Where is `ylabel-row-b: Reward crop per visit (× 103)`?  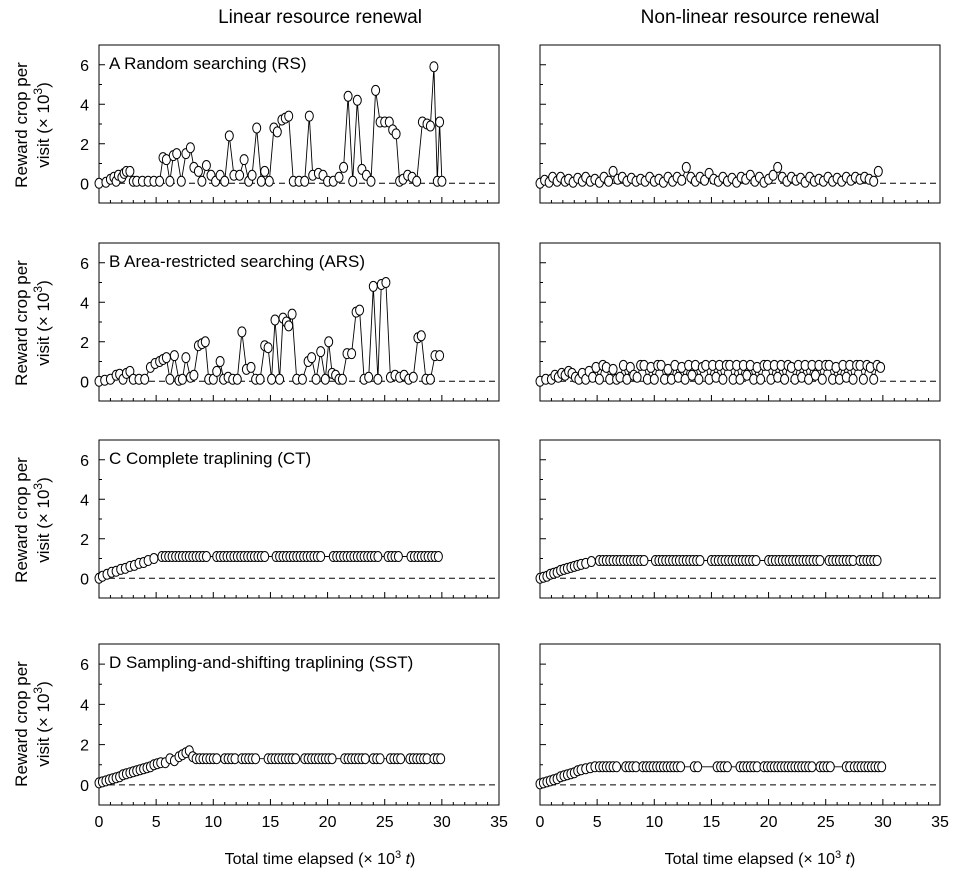 ylabel-row-b: Reward crop per visit (× 103) is located at coordinates (32, 323).